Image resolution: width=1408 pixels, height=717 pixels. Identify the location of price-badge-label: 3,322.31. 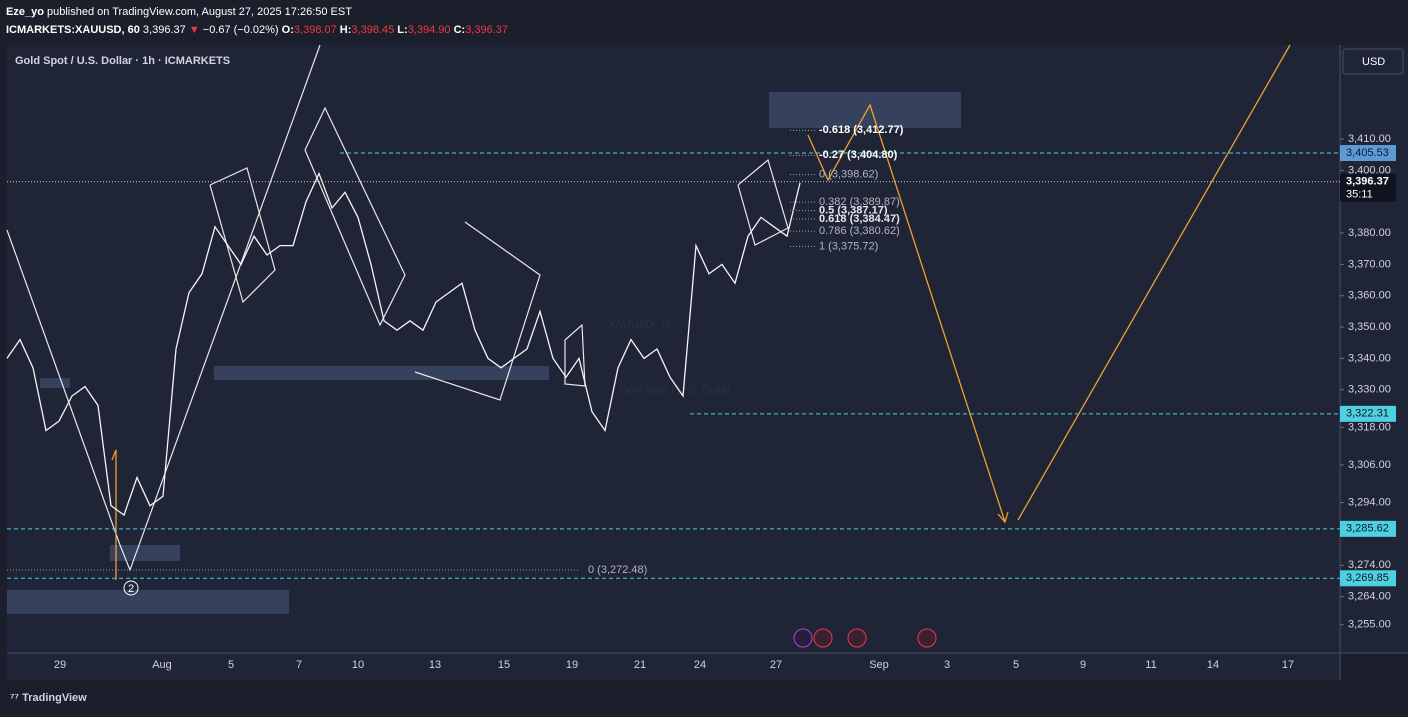
(1367, 414).